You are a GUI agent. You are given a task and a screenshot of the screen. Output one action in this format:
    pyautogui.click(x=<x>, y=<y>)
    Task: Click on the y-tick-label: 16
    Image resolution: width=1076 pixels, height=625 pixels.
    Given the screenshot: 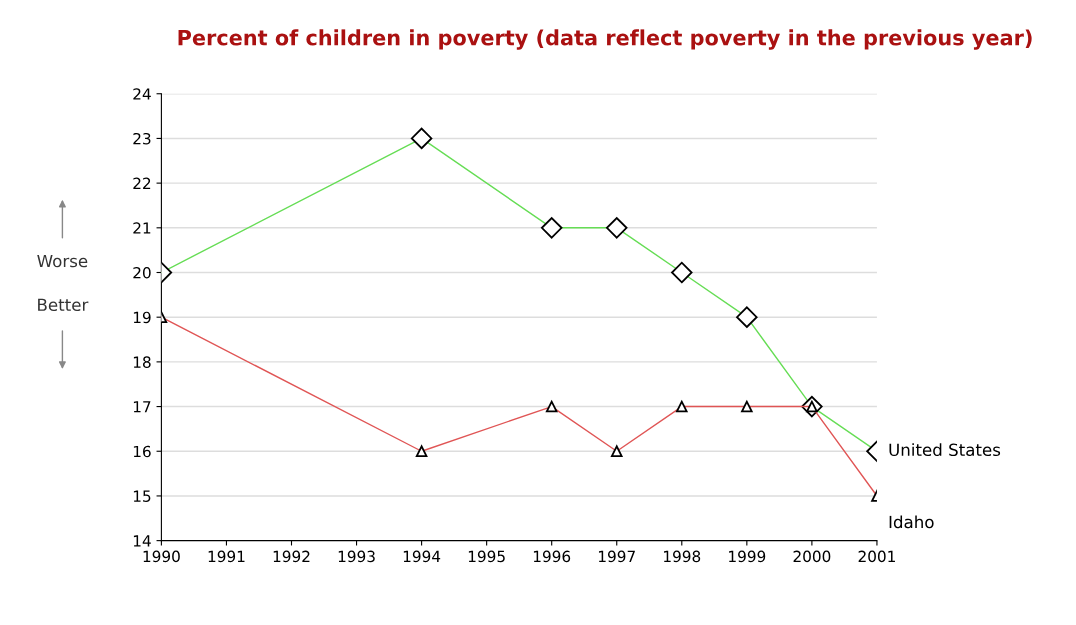 What is the action you would take?
    pyautogui.click(x=142, y=451)
    